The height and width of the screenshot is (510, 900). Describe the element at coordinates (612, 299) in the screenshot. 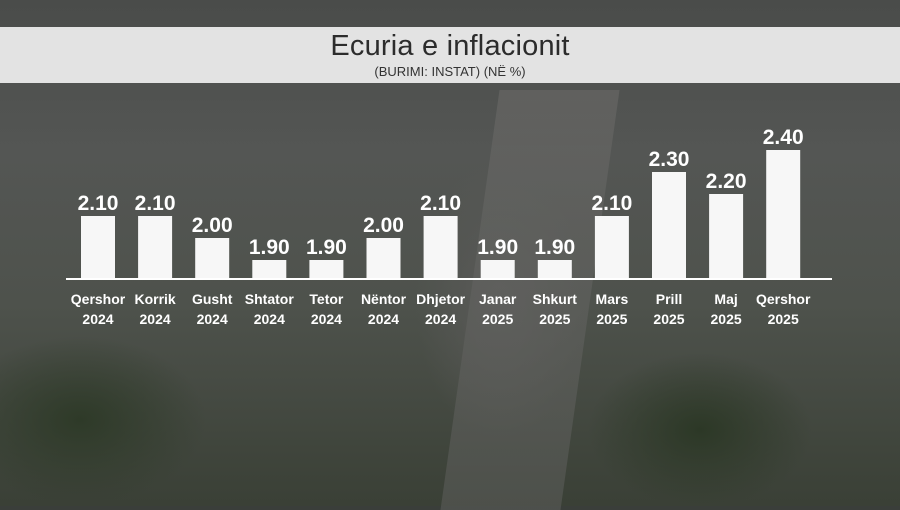

I see `x-tick-month: Mars` at that location.